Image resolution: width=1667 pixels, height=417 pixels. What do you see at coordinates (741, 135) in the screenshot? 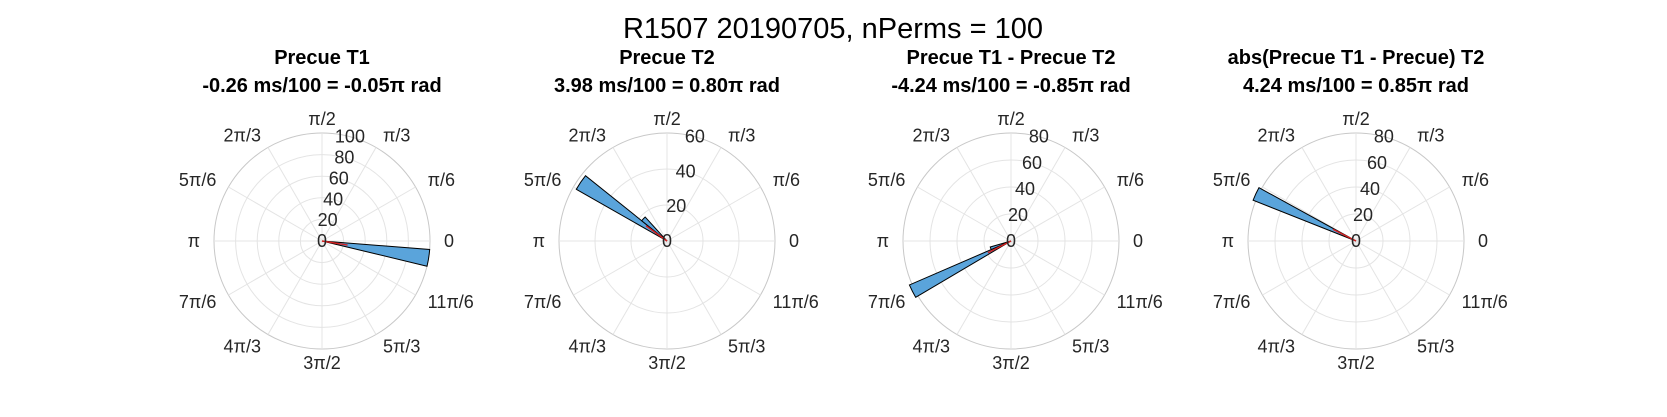
I see `plot-2-angle-tick-label-2: π/3` at bounding box center [741, 135].